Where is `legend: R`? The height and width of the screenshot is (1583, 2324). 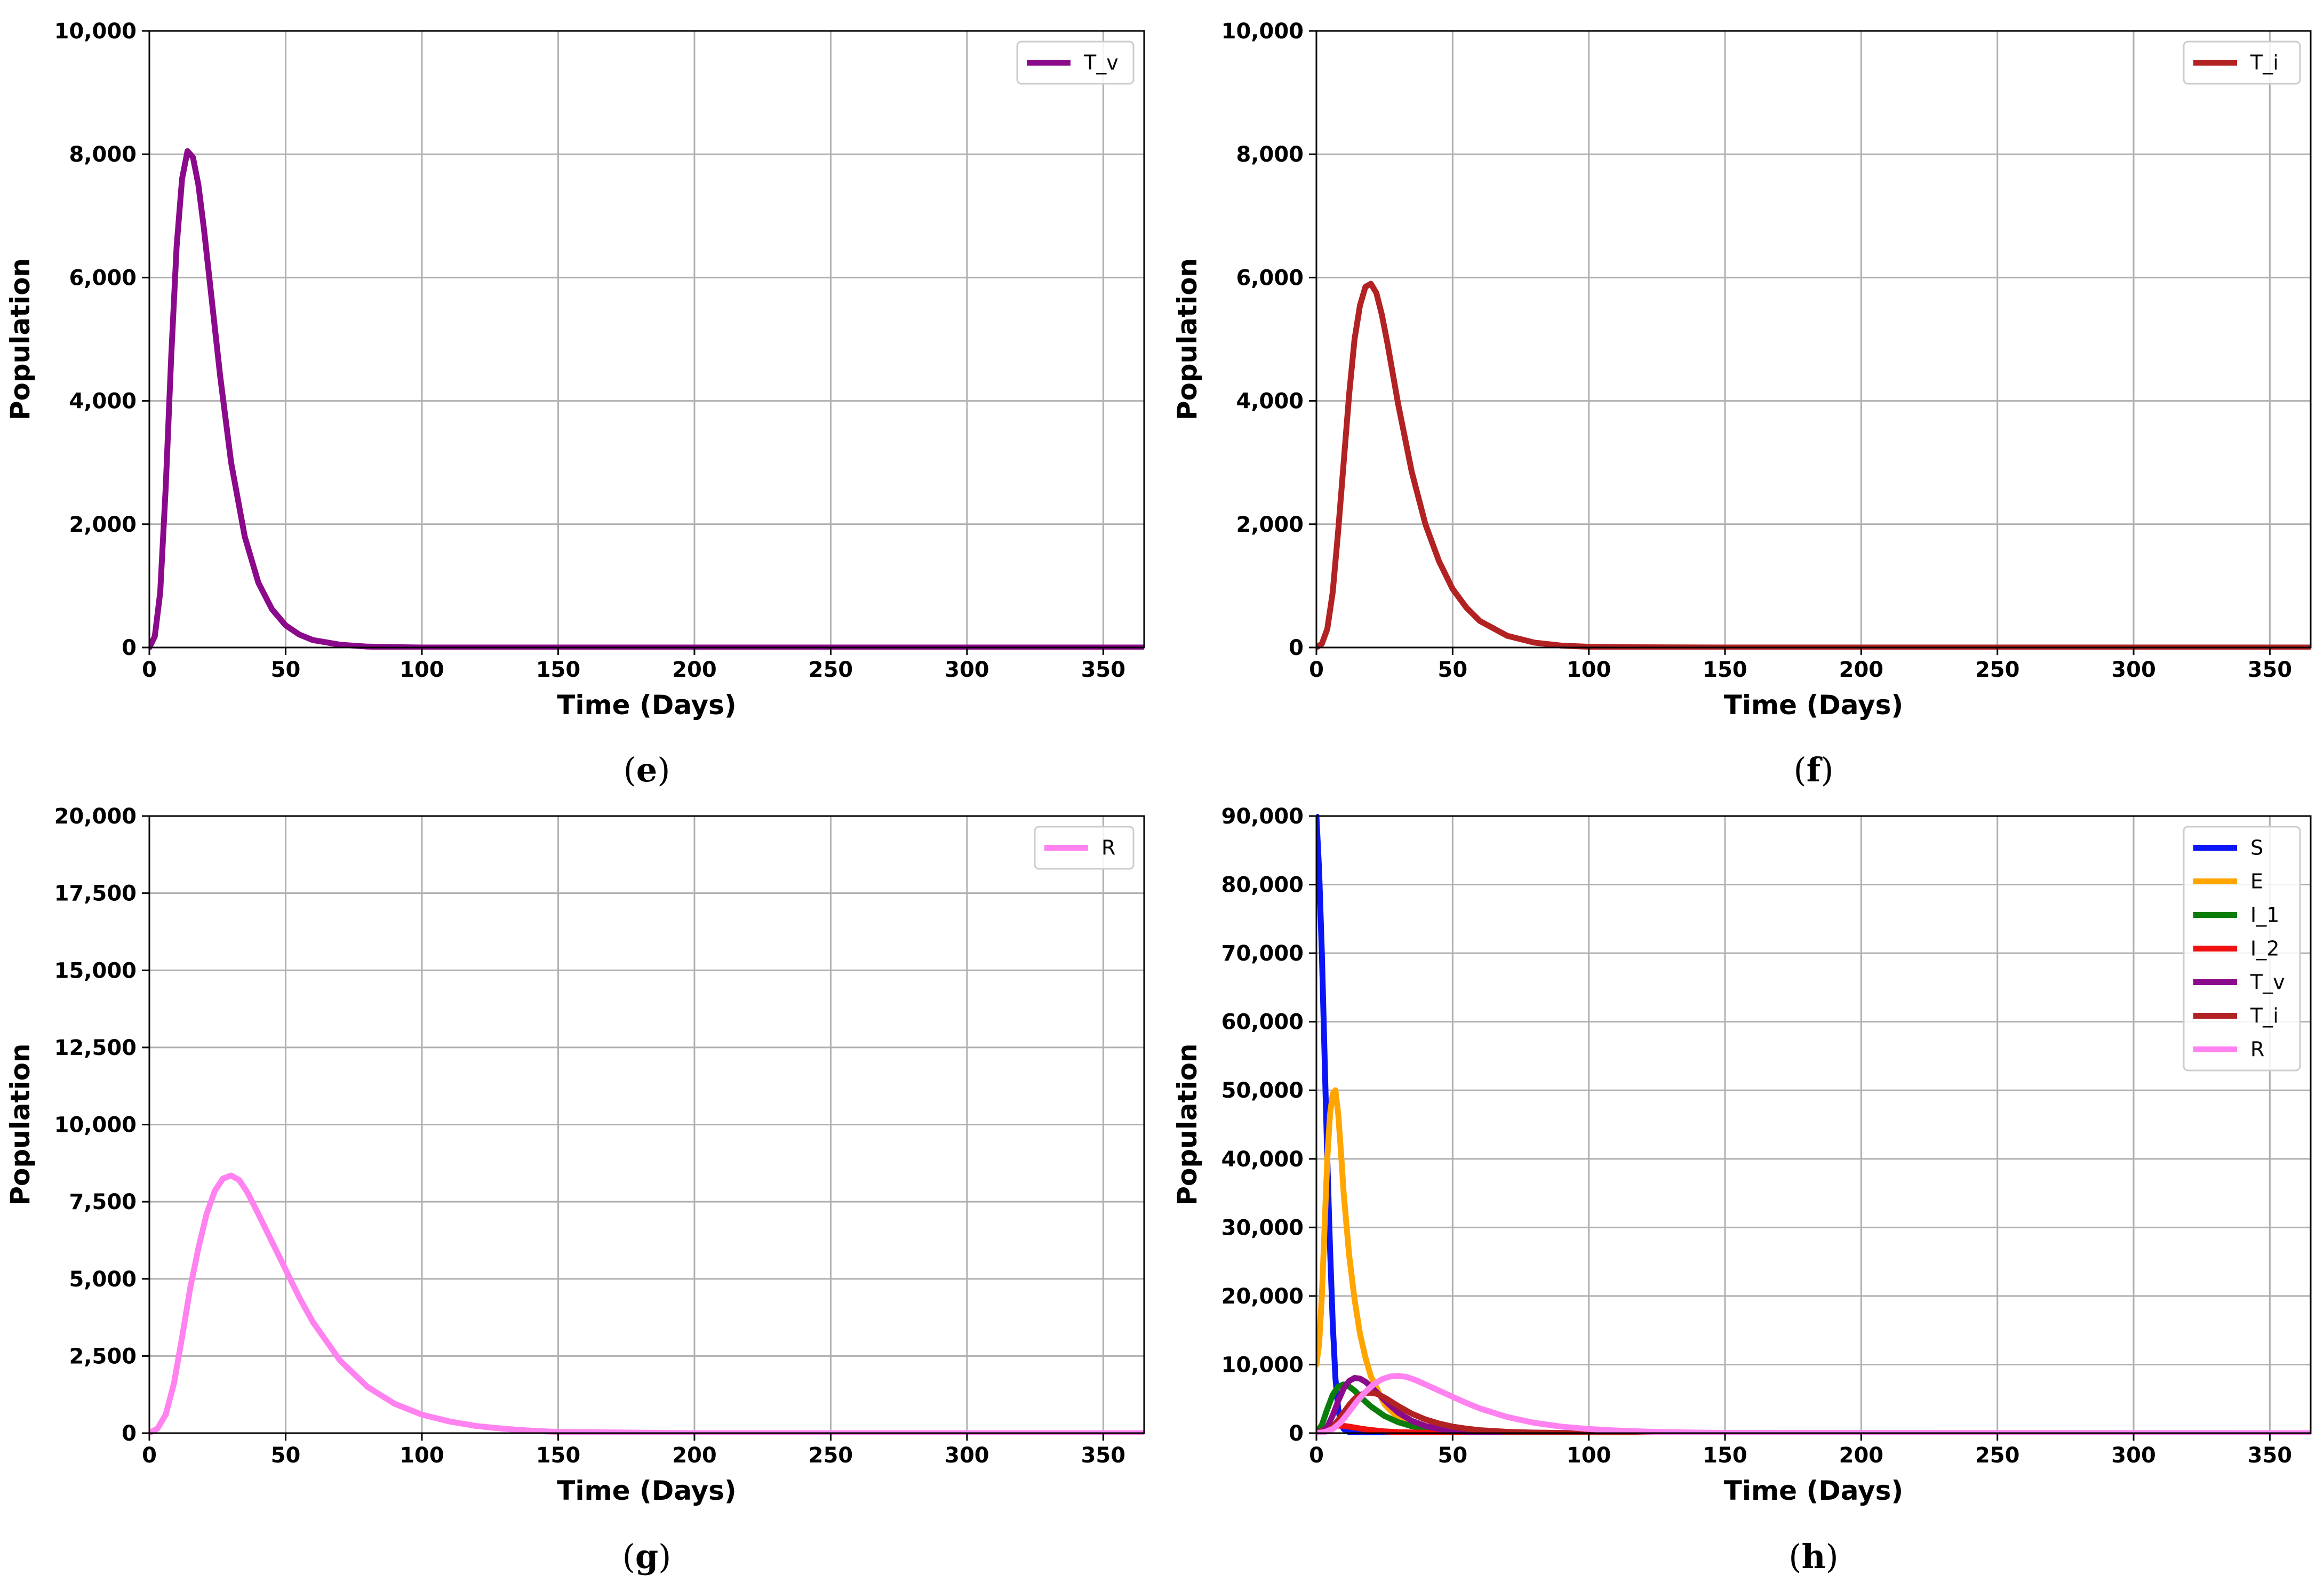
legend: R is located at coordinates (1084, 848).